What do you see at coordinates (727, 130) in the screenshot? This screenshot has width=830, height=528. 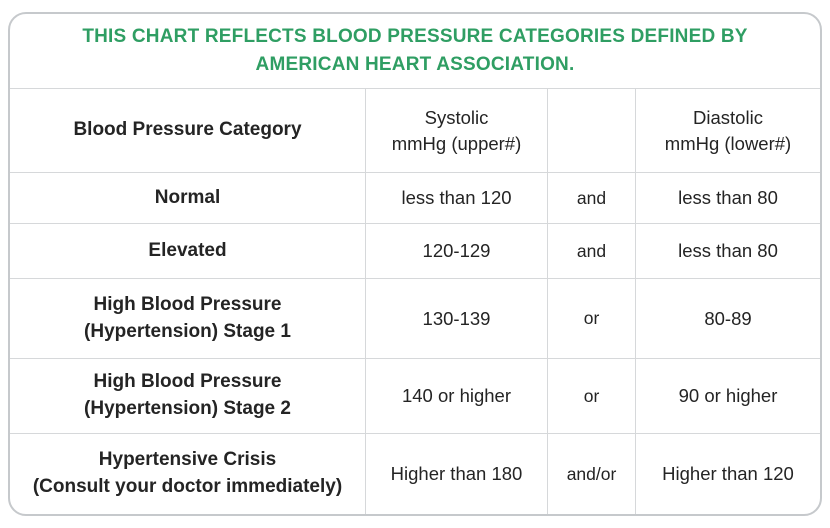 I see `col-header-diastolic: Diastolic mmHg (lower#)` at bounding box center [727, 130].